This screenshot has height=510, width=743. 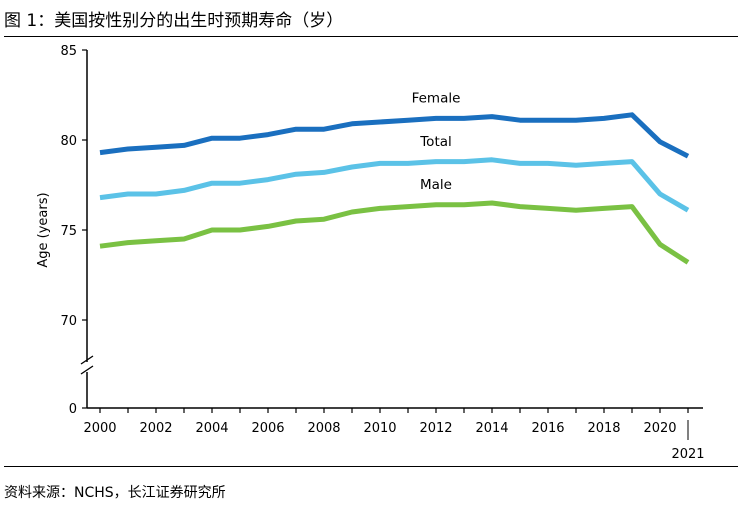 What do you see at coordinates (73, 409) in the screenshot?
I see `y-tick-label: 0` at bounding box center [73, 409].